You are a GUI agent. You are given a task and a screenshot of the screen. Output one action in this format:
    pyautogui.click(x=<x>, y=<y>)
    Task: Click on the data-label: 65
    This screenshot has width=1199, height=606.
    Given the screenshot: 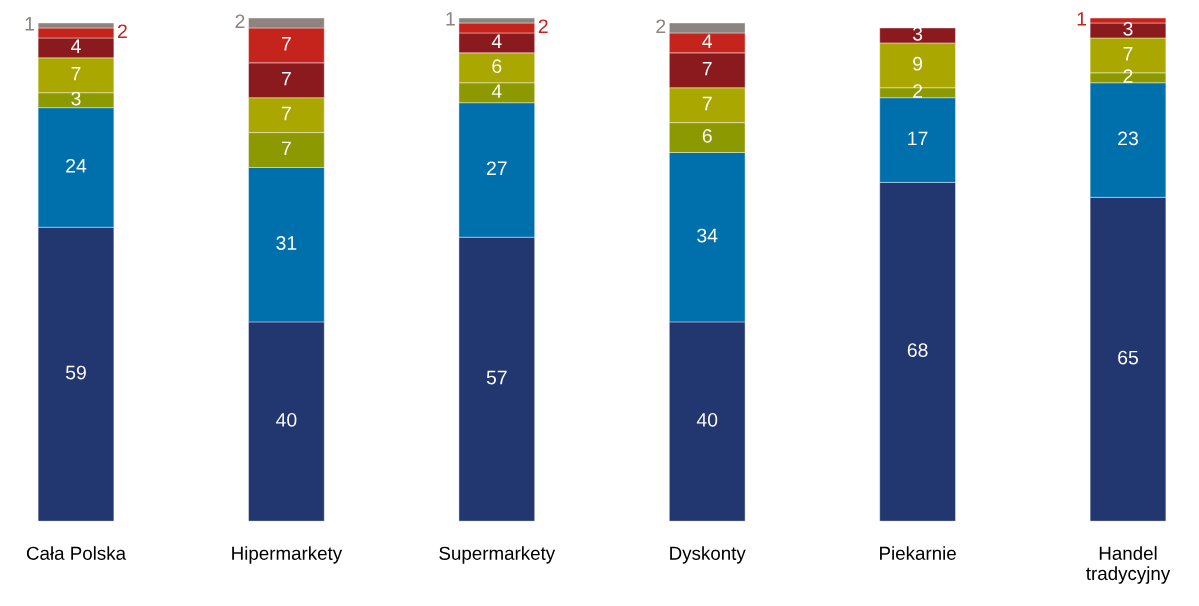 What is the action you would take?
    pyautogui.click(x=1128, y=357)
    